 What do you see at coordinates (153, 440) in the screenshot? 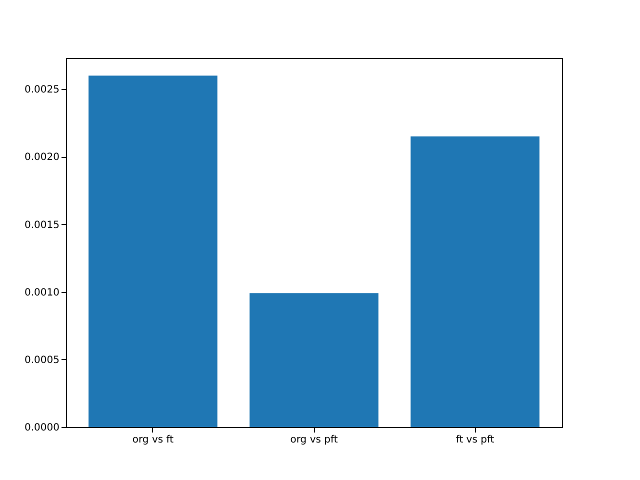
I see `x-tick-label: org vs ft` at bounding box center [153, 440].